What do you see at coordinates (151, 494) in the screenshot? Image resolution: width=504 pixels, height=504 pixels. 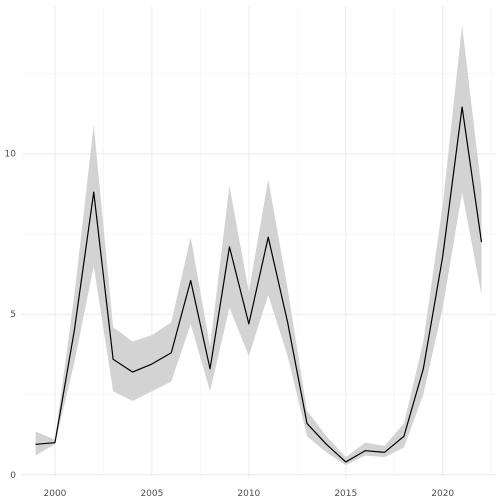 I see `x-tick-label: 2005` at bounding box center [151, 494].